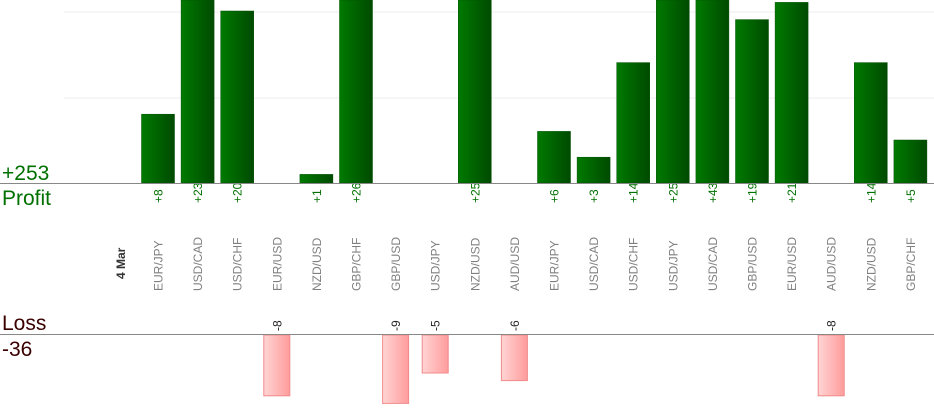 The image size is (934, 420). Describe the element at coordinates (121, 263) in the screenshot. I see `date-label: 4 Mar` at that location.